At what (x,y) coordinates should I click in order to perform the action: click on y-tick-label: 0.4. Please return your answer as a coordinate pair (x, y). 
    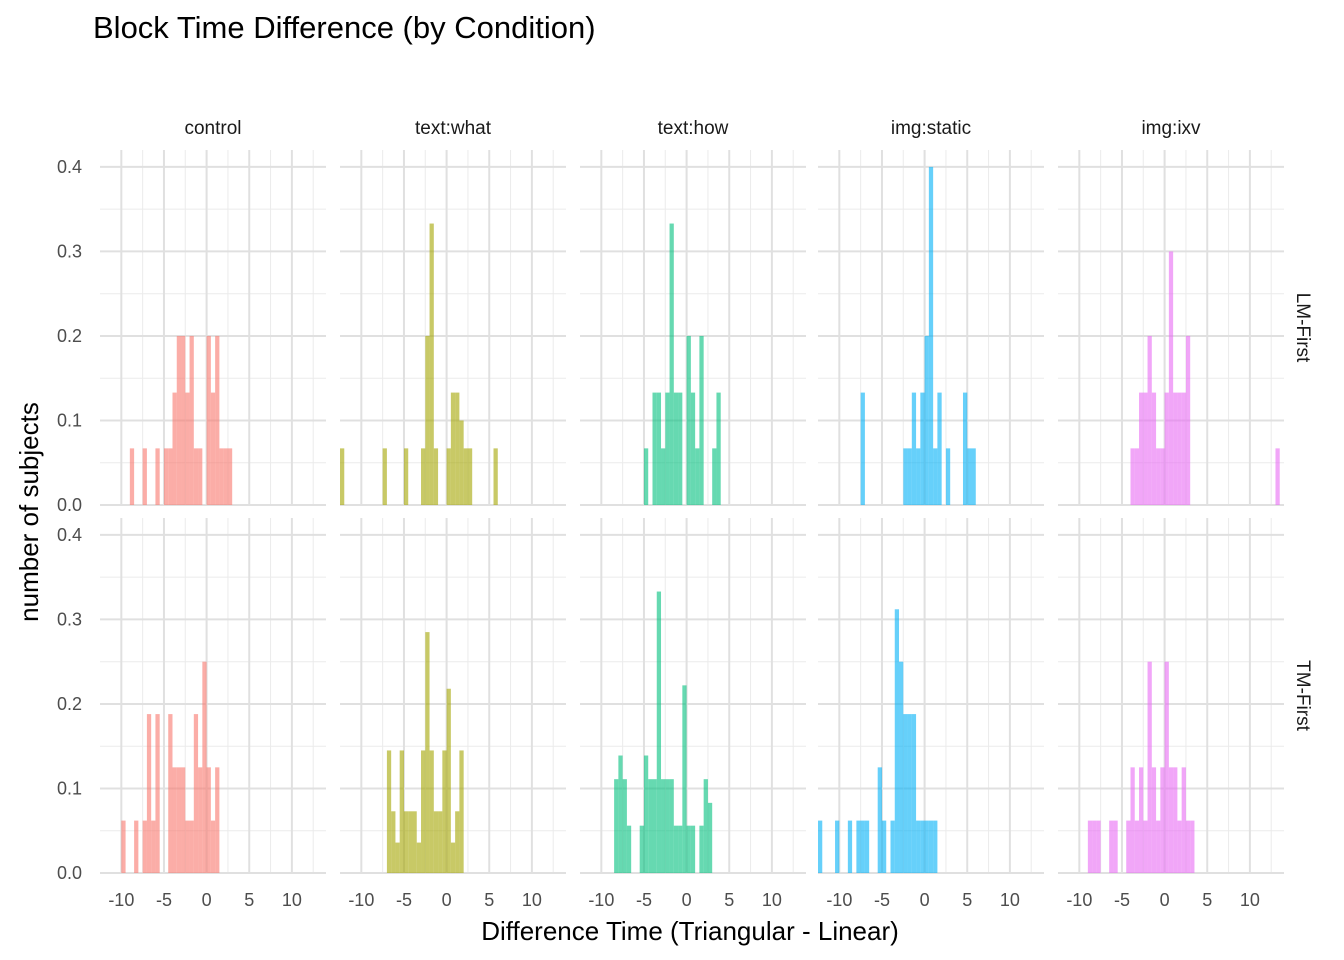
    Looking at the image, I should click on (69, 535).